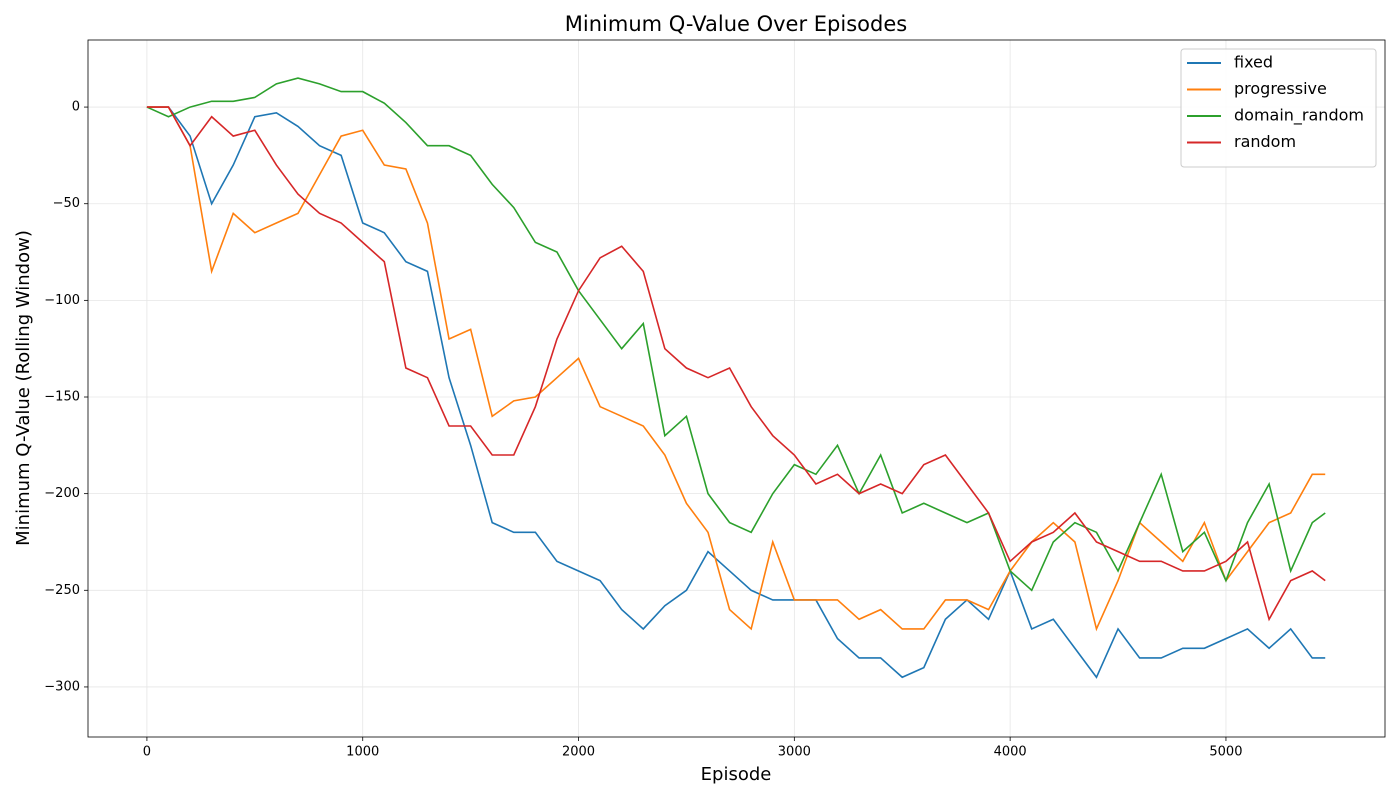  What do you see at coordinates (1299, 116) in the screenshot?
I see `legend-label: domain_random` at bounding box center [1299, 116].